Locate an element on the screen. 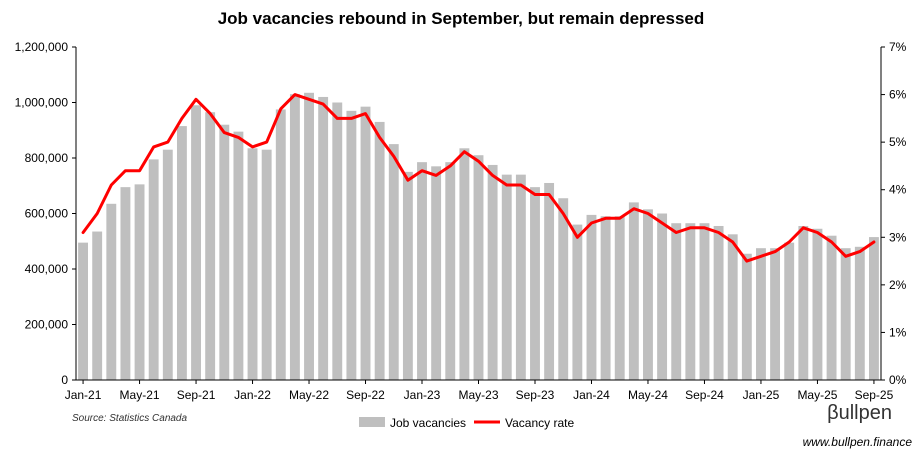 The width and height of the screenshot is (923, 463). x-tick-label: Jan-23 is located at coordinates (422, 395).